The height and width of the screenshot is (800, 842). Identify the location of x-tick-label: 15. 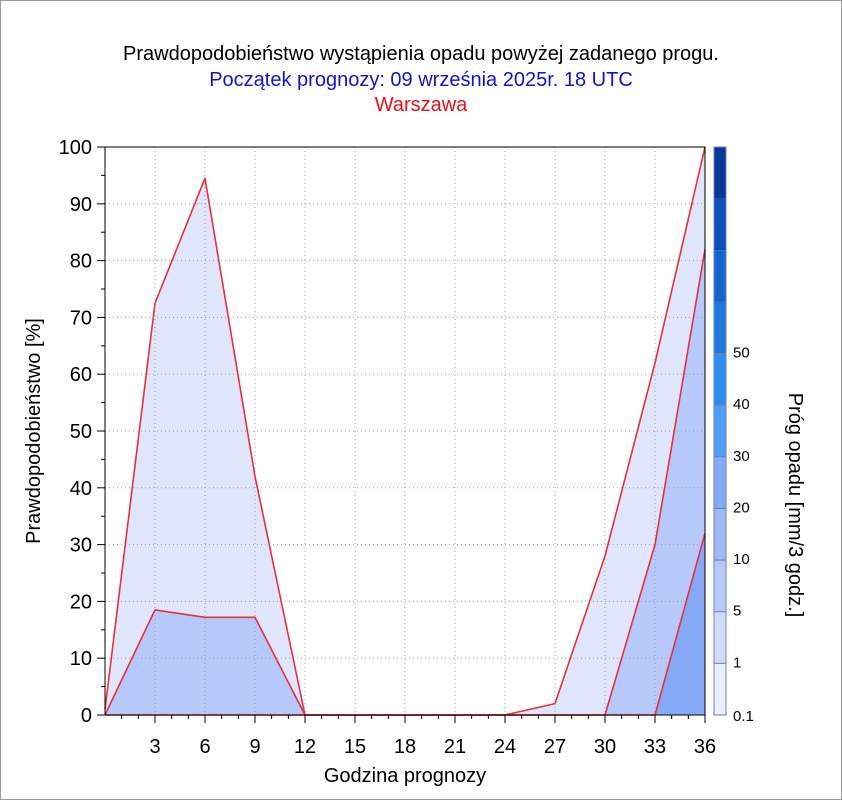
(355, 747).